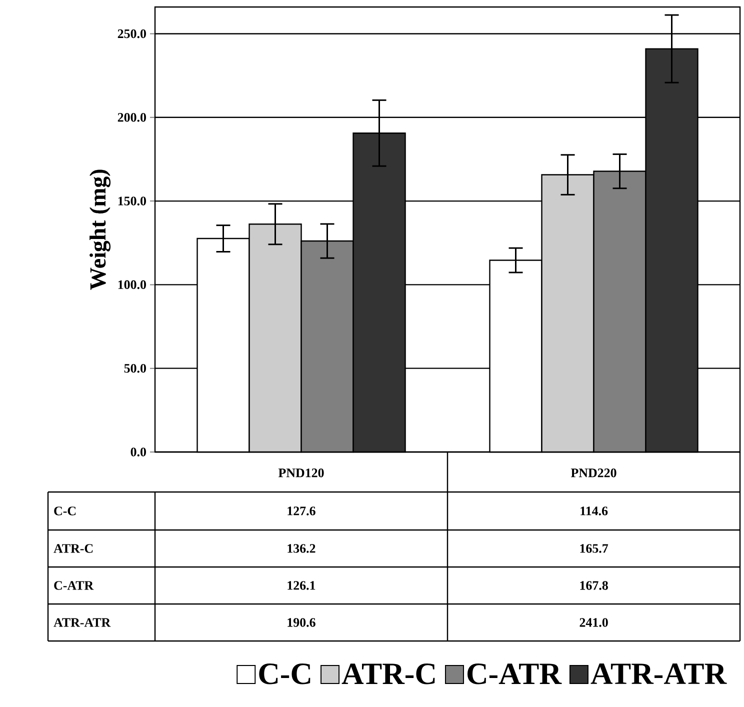 The width and height of the screenshot is (744, 707). I want to click on x-tick-label: PND220, so click(593, 473).